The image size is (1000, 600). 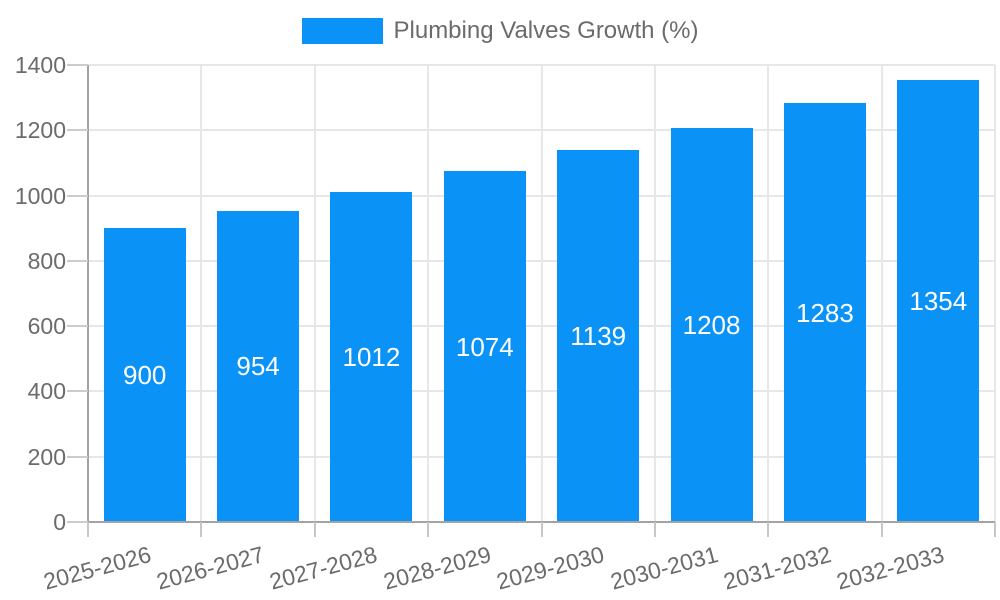 What do you see at coordinates (97, 568) in the screenshot?
I see `x-axis-label: 2025-2026` at bounding box center [97, 568].